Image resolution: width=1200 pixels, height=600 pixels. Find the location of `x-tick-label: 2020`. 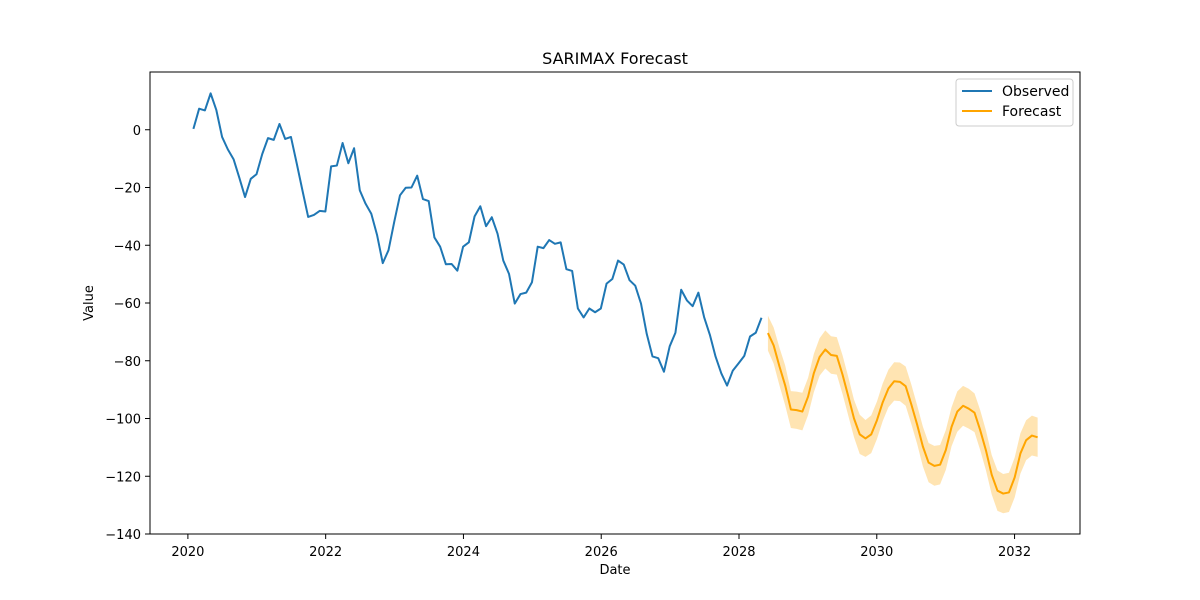

x-tick-label: 2020 is located at coordinates (187, 552).